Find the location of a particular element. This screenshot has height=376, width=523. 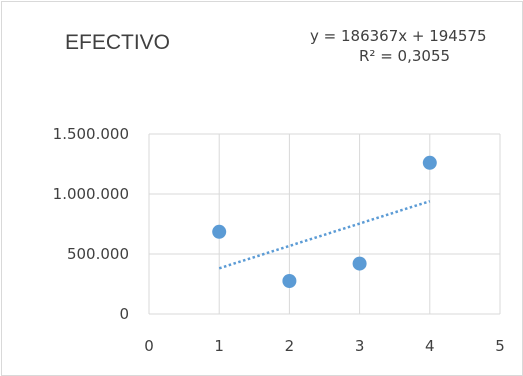

chart-title: EFECTIVO is located at coordinates (118, 42).